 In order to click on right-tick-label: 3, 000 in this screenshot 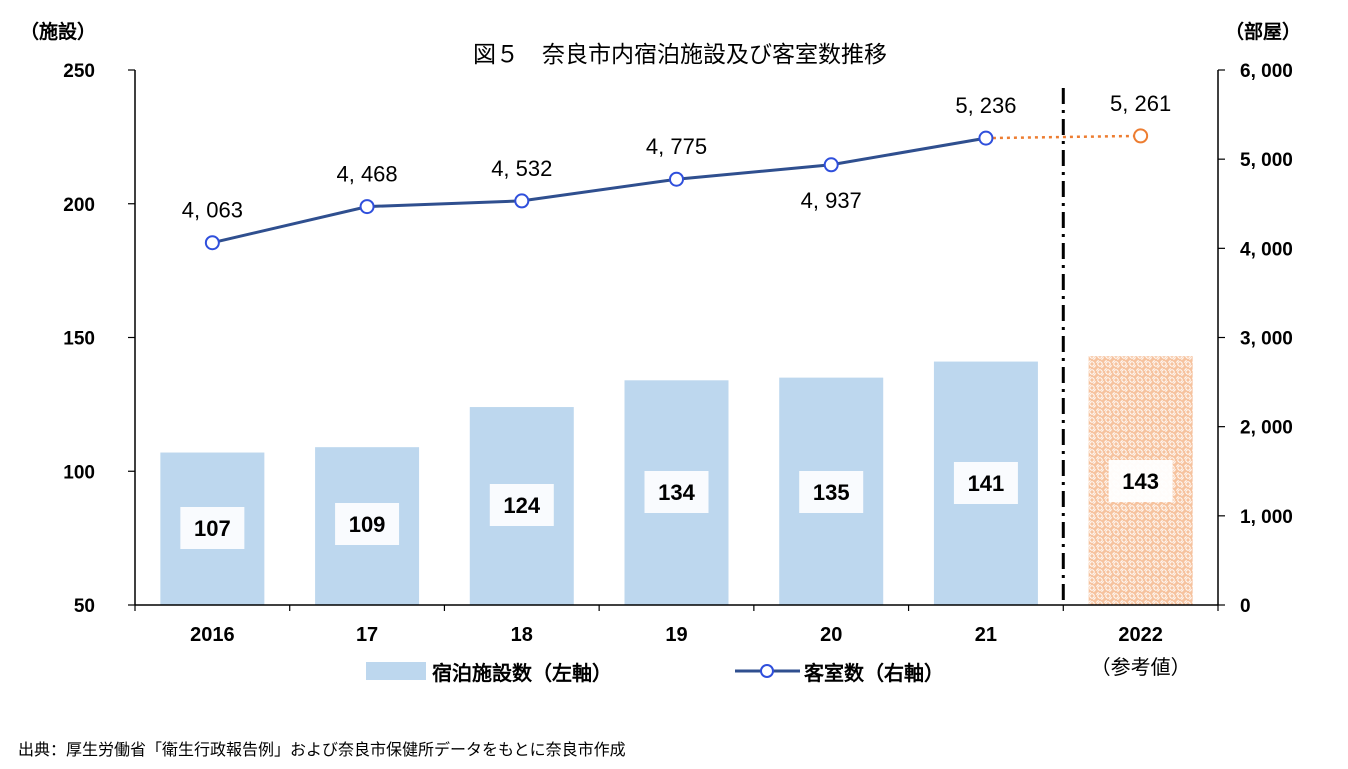, I will do `click(1266, 339)`.